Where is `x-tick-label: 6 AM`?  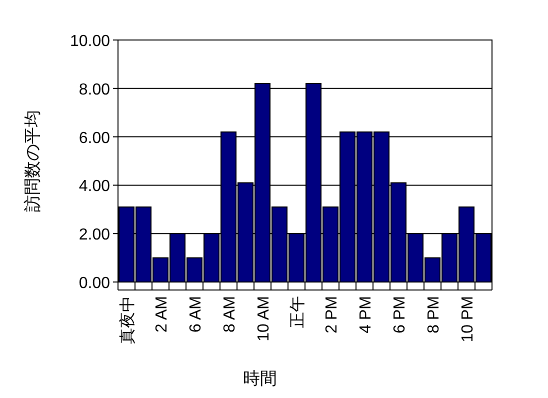
x-tick-label: 6 AM is located at coordinates (196, 314).